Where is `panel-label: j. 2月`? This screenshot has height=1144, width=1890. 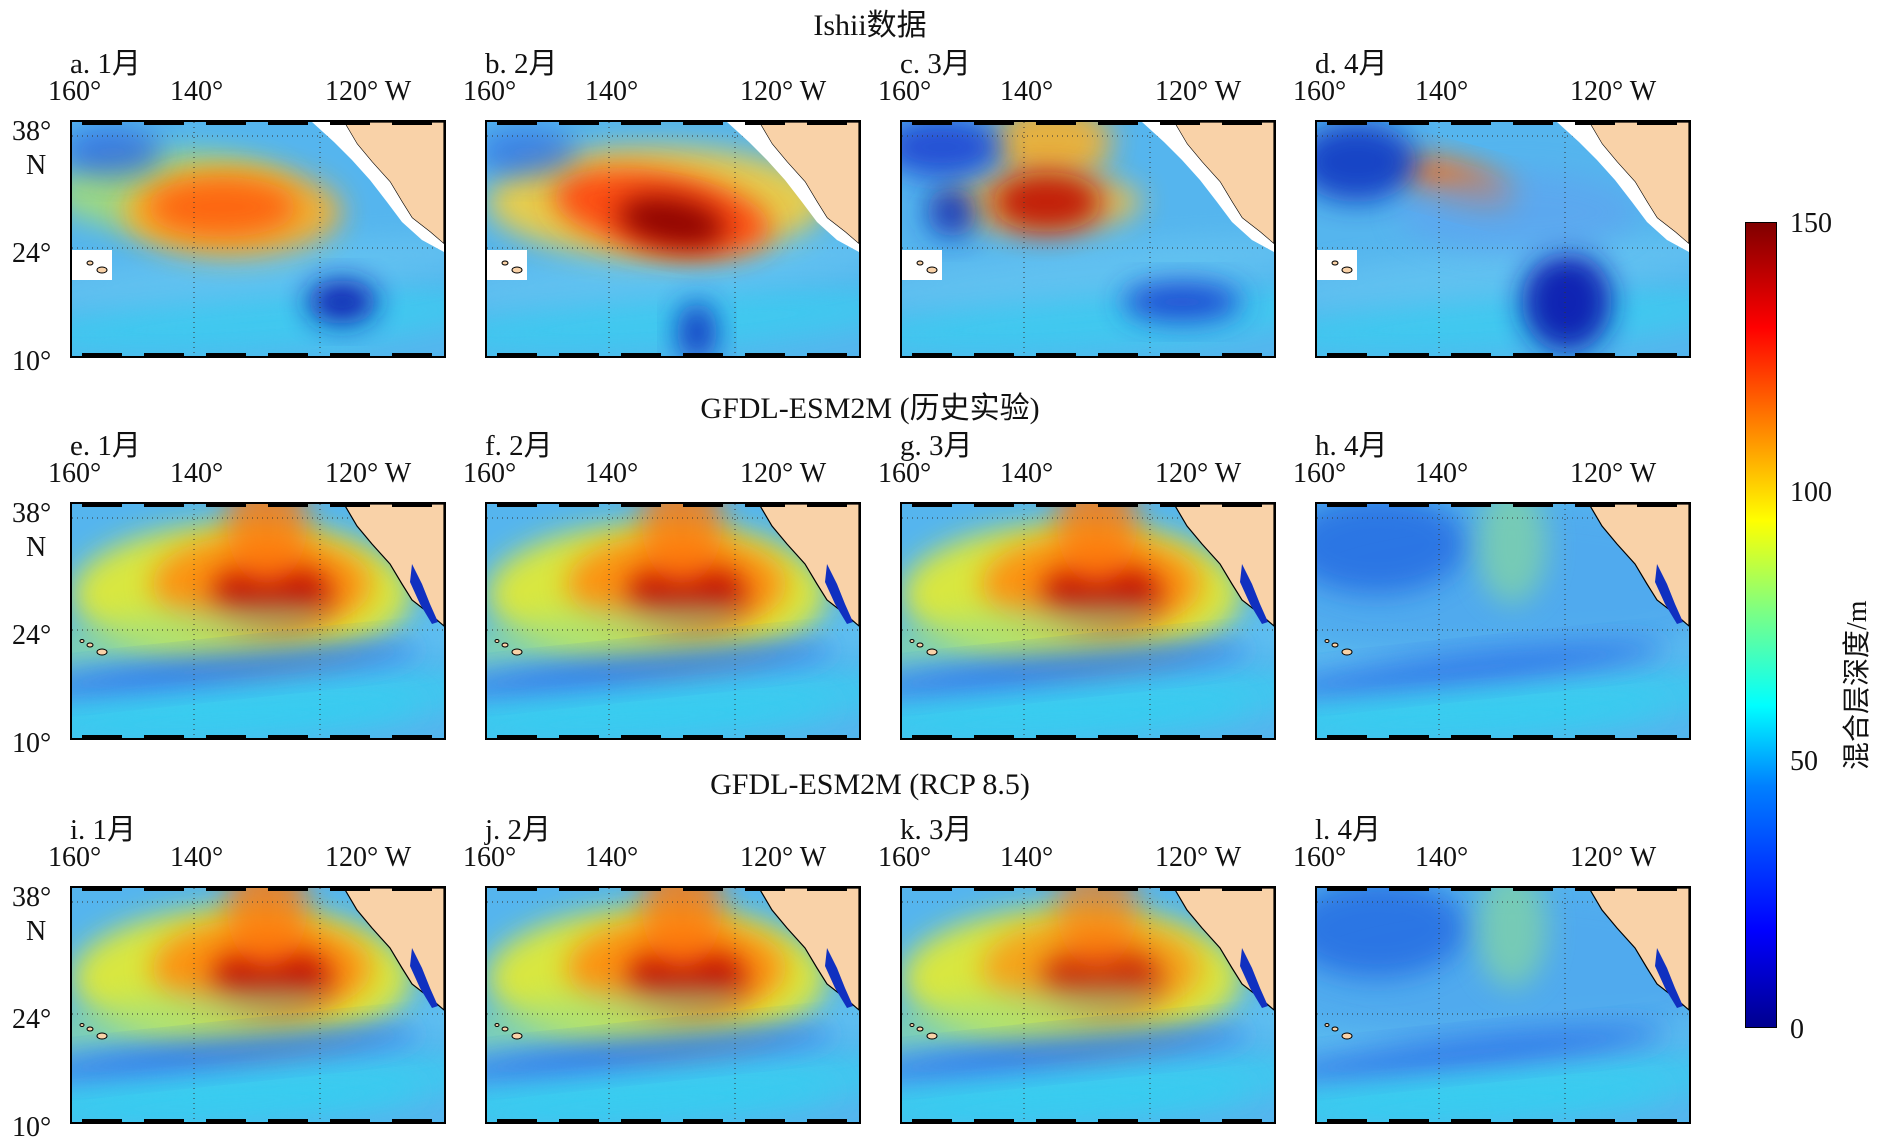 panel-label: j. 2月 is located at coordinates (518, 830).